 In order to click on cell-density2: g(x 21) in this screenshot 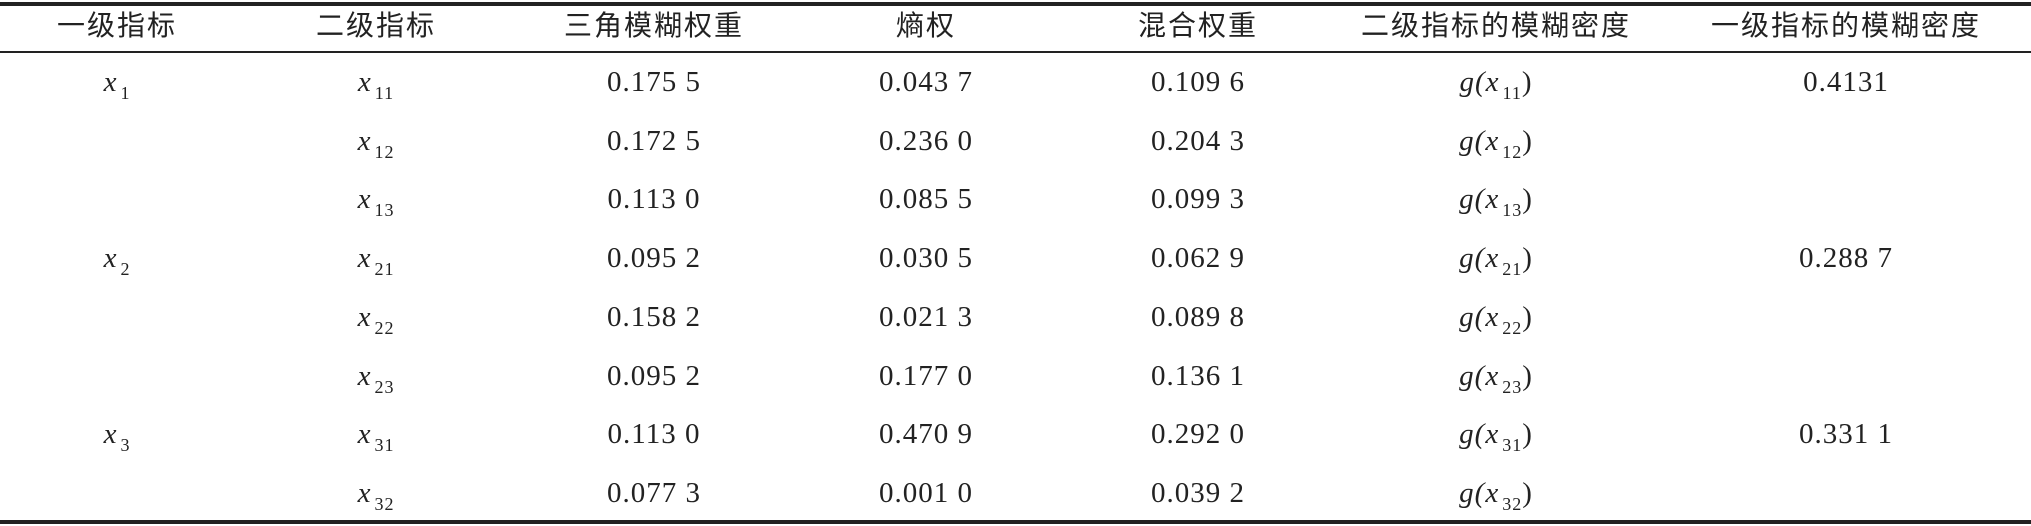, I will do `click(1496, 263)`.